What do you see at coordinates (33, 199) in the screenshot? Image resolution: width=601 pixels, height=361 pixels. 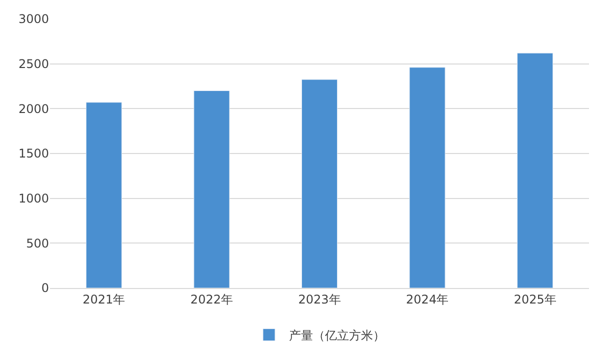 I see `y-tick-label: 1000` at bounding box center [33, 199].